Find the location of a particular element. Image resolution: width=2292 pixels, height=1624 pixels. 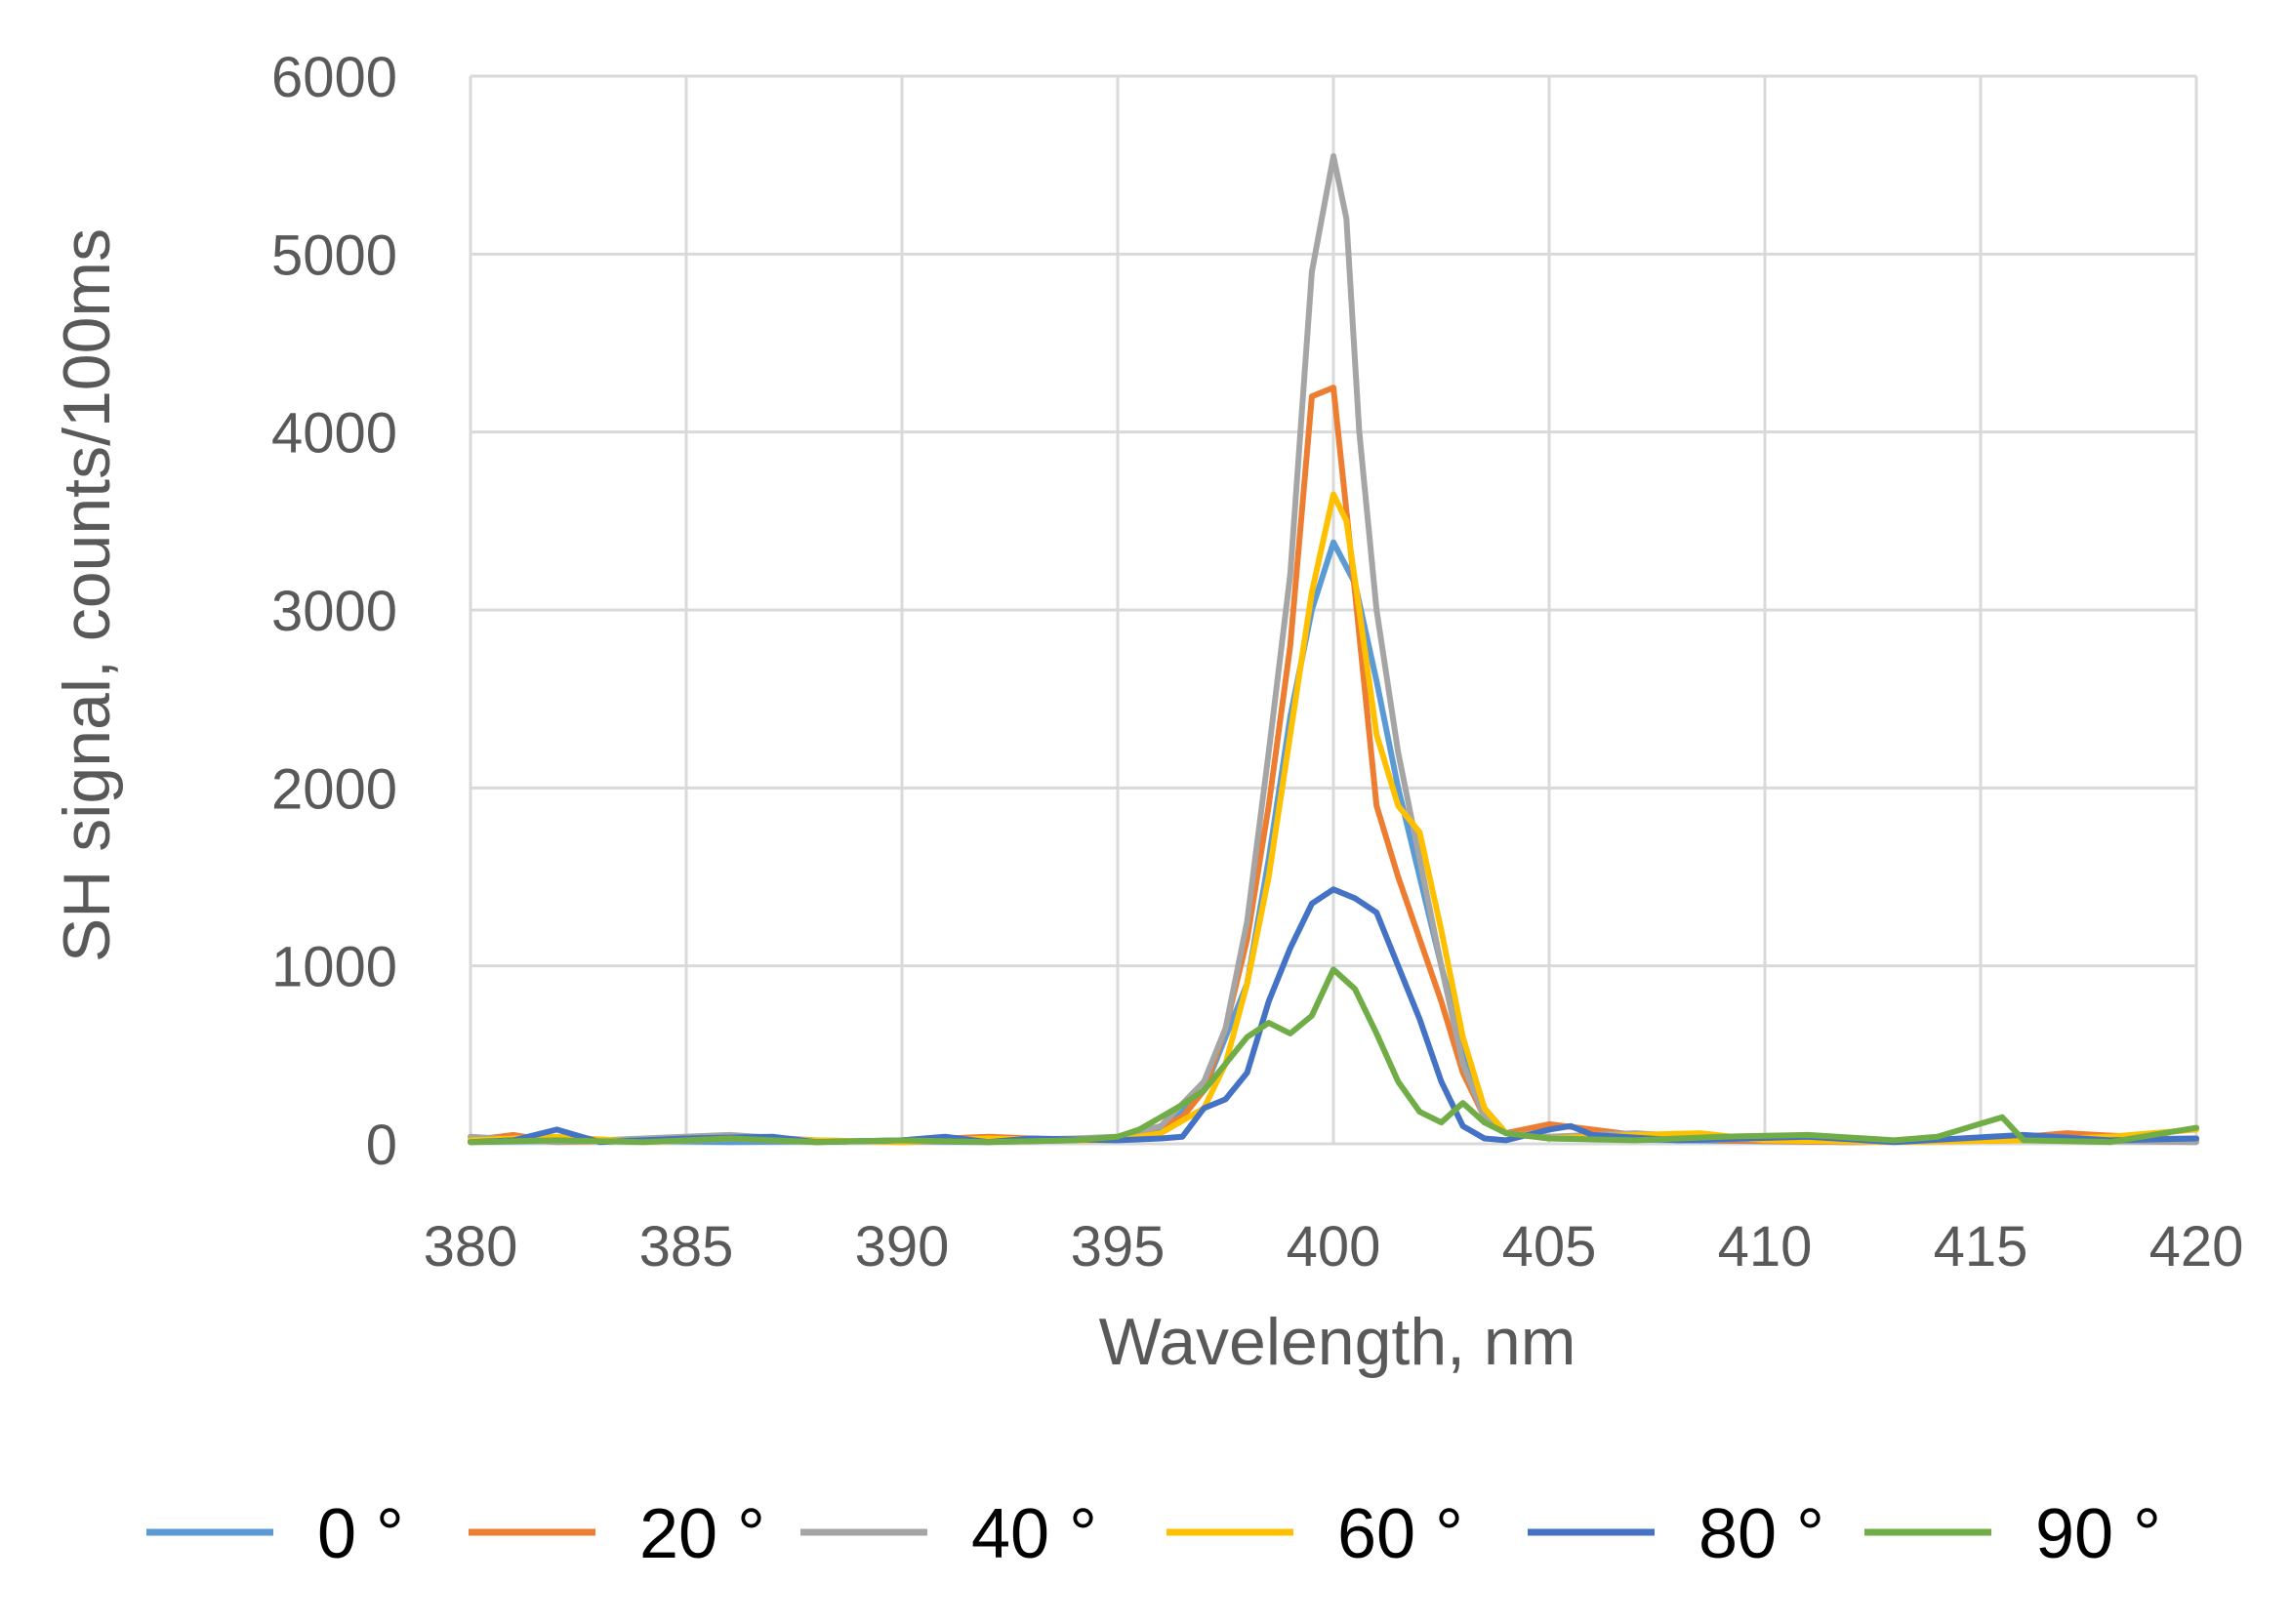

legend-label-5: 90 ° is located at coordinates (2098, 1534).